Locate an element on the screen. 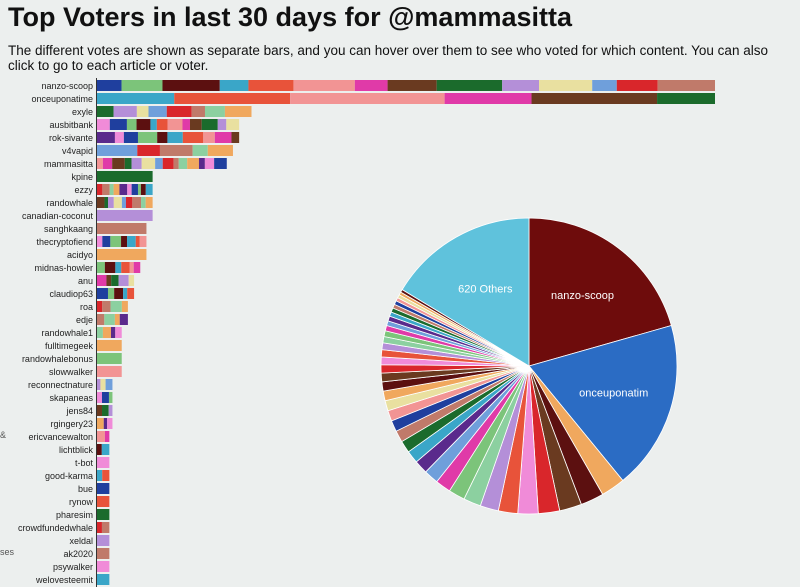 This screenshot has height=587, width=800. voter-label: jens84 is located at coordinates (79, 411).